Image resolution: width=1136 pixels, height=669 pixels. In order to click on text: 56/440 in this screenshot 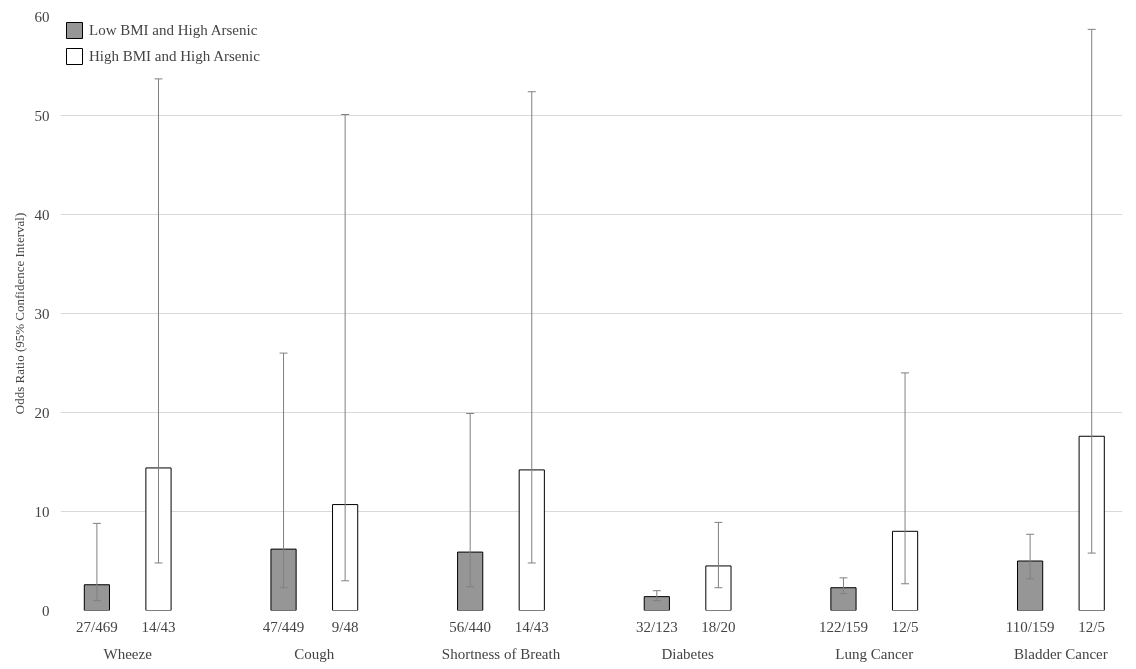, I will do `click(470, 626)`.